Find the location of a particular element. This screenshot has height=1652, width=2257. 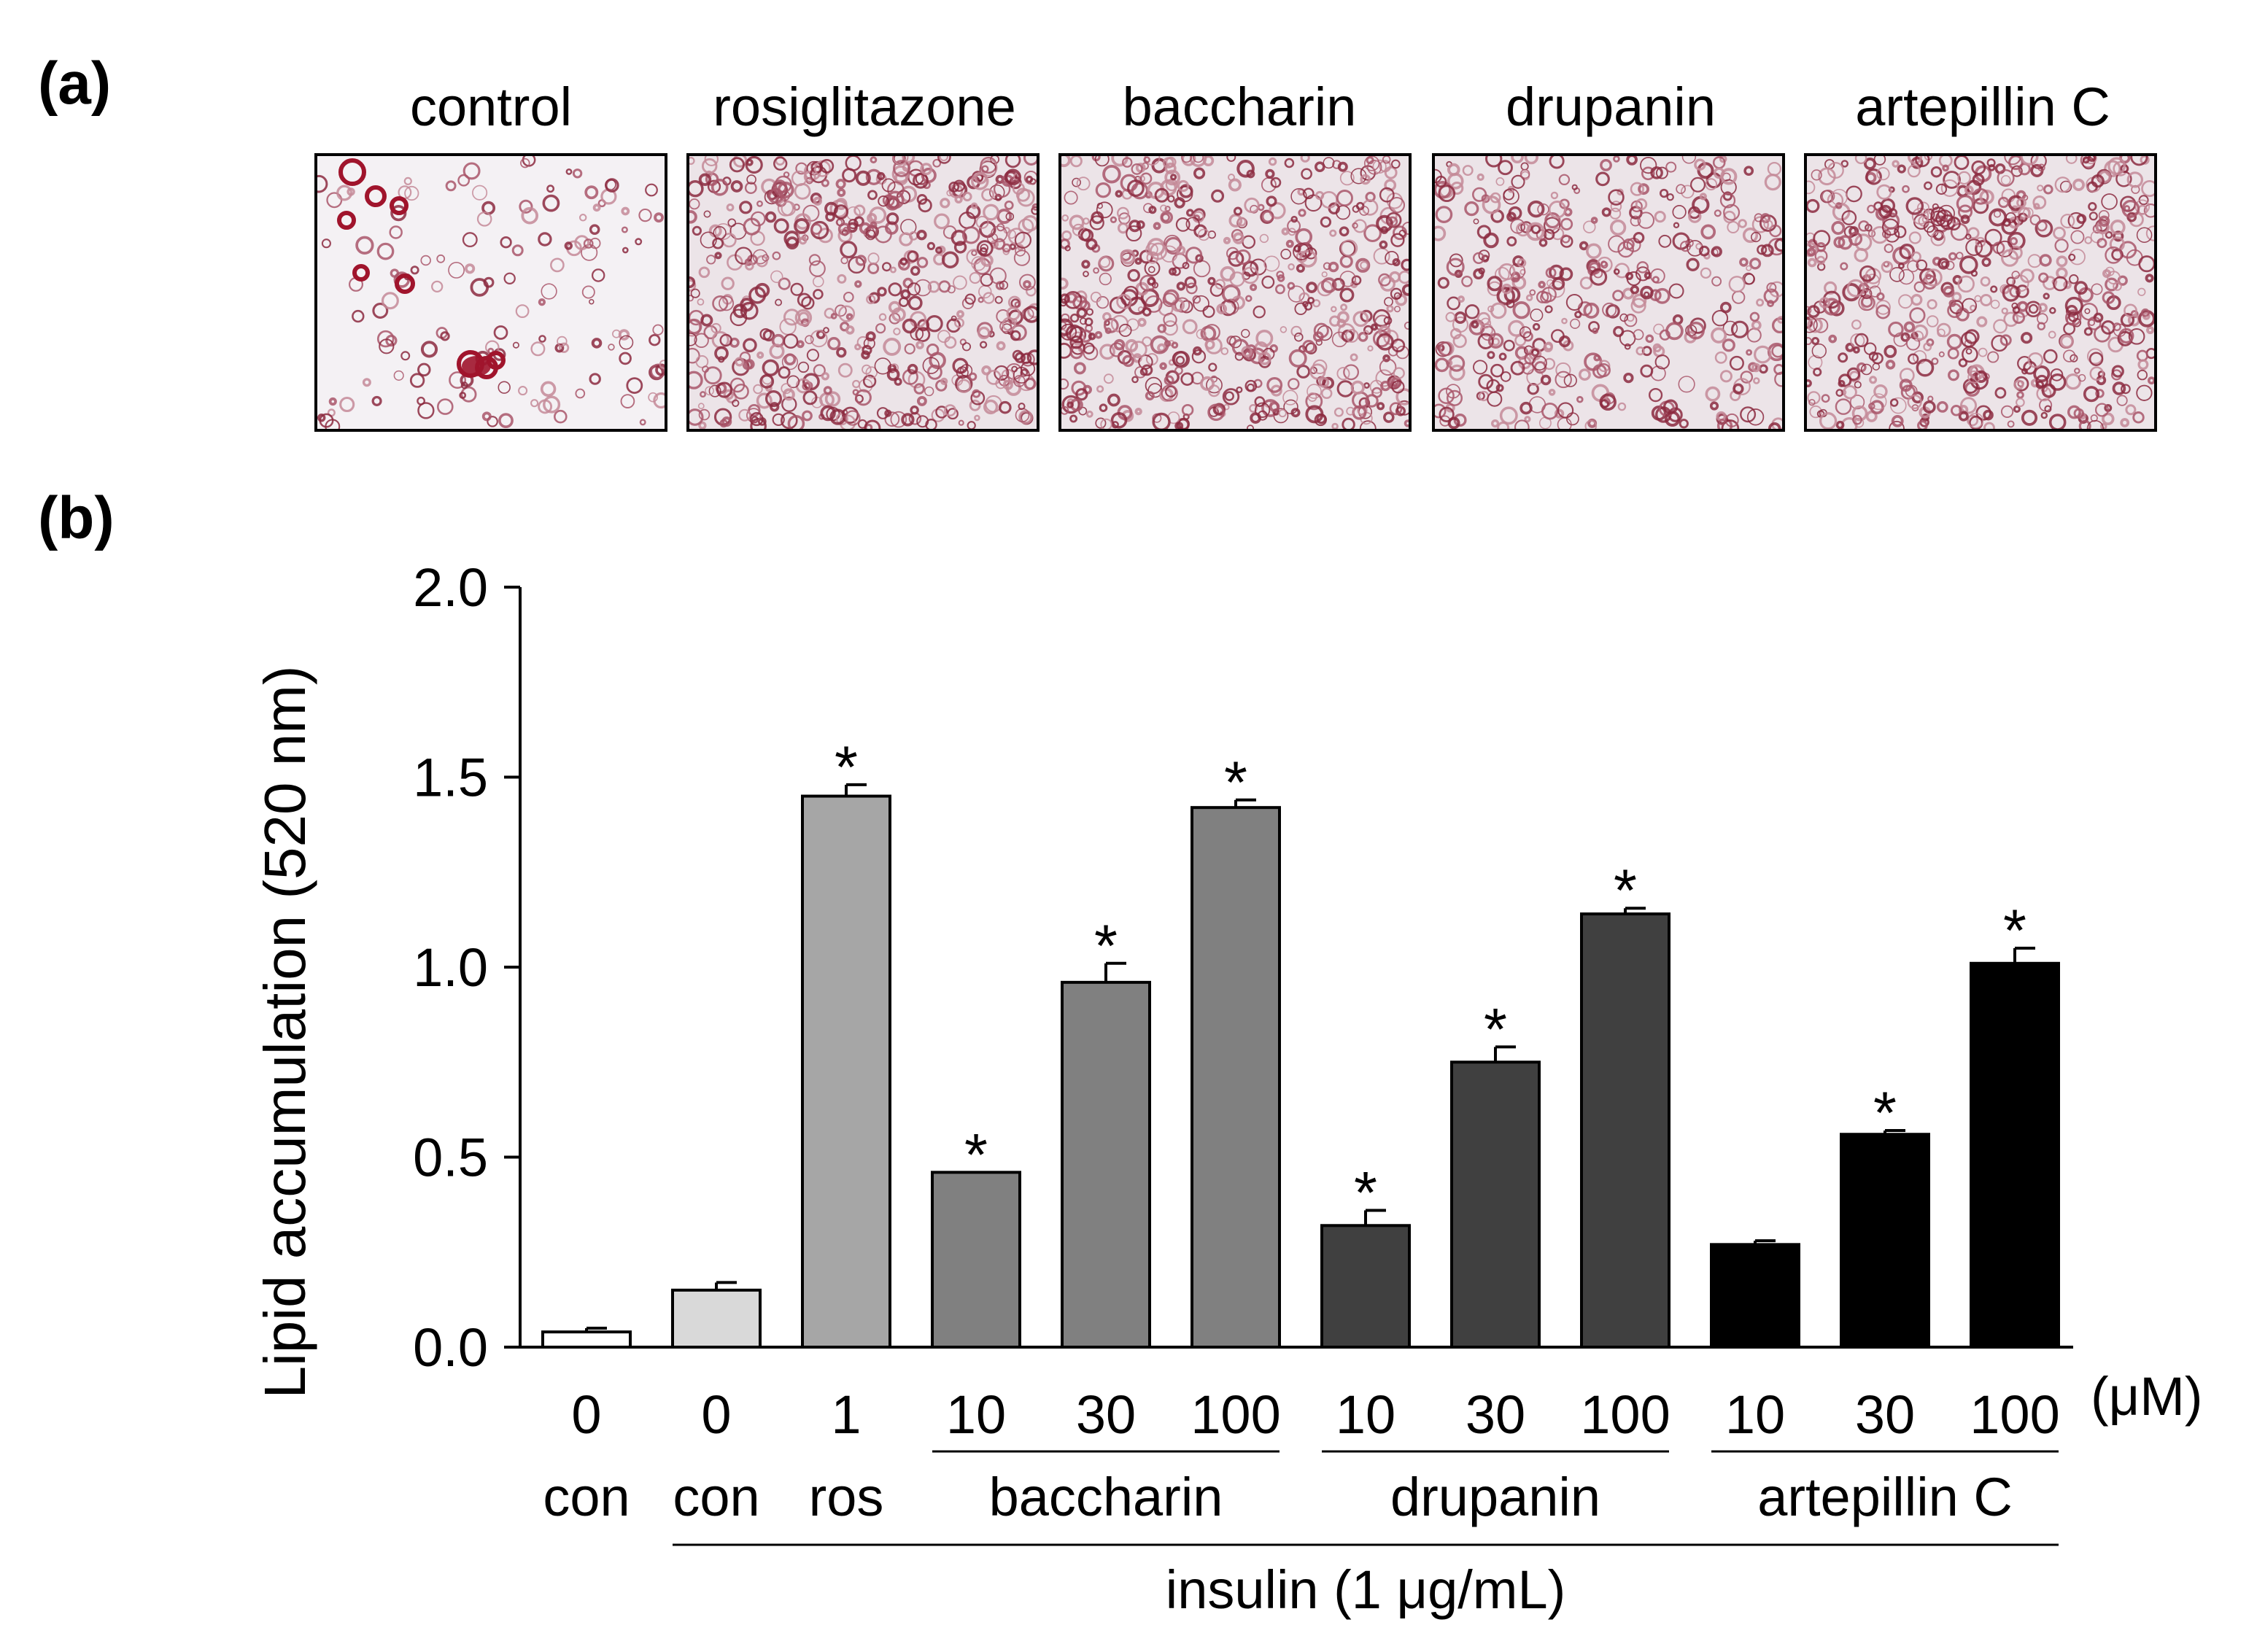

y-tick-label: 0.0 is located at coordinates (450, 1347).